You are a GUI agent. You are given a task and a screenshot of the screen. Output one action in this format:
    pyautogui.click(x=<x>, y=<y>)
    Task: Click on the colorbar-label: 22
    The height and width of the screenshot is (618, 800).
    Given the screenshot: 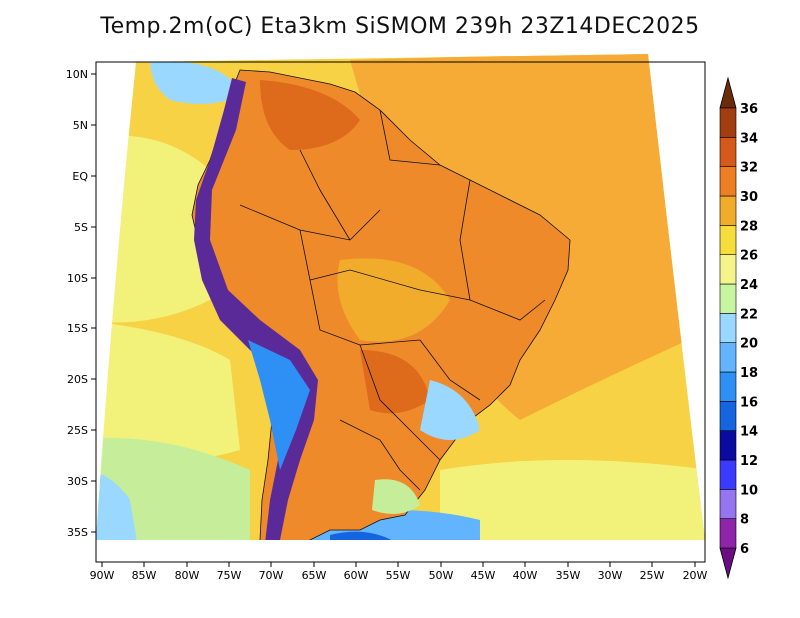 What is the action you would take?
    pyautogui.click(x=749, y=314)
    